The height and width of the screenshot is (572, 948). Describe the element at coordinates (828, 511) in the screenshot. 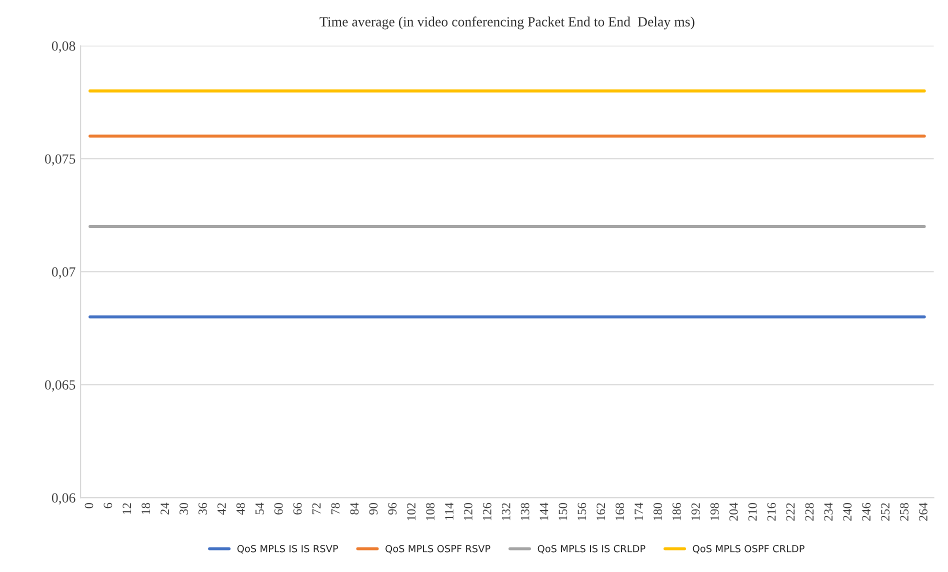

I see `x-tick-label: 234` at that location.